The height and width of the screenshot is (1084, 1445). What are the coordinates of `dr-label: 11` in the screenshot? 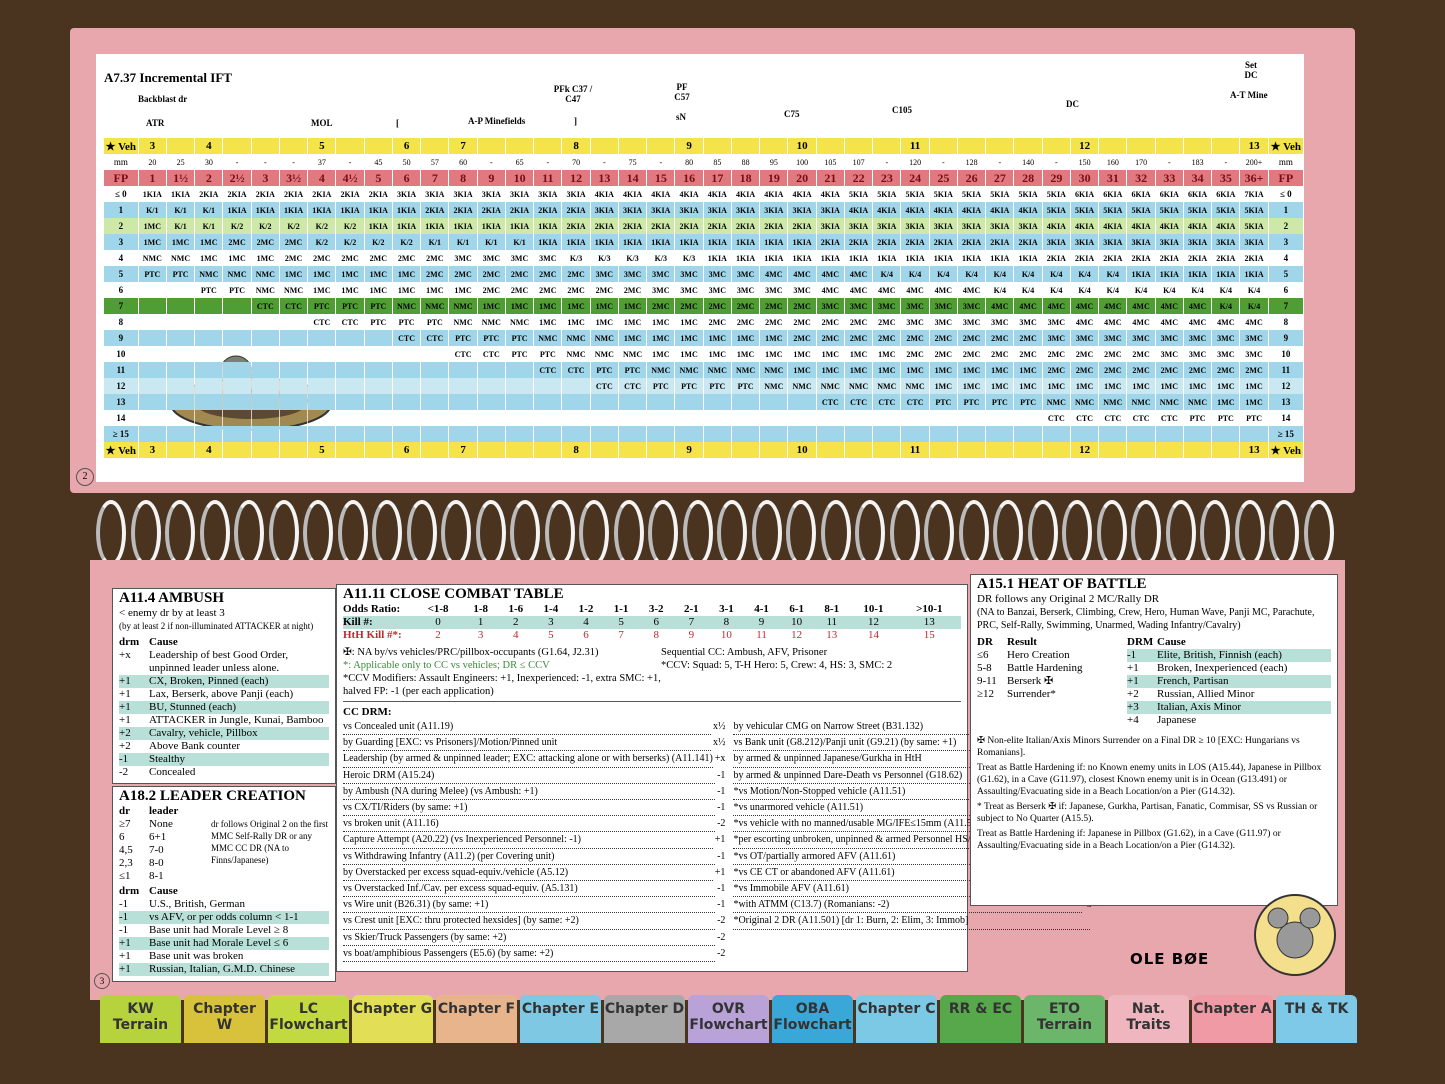 It's located at (1286, 370).